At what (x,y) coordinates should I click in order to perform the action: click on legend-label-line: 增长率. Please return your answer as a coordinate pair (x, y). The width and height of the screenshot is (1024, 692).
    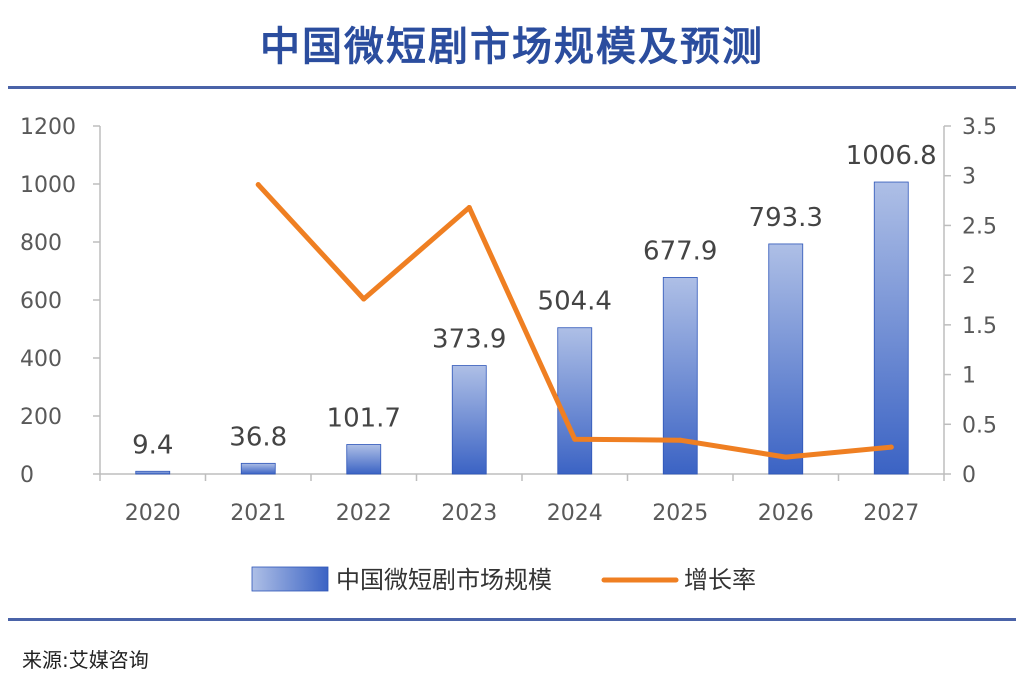
    Looking at the image, I should click on (720, 580).